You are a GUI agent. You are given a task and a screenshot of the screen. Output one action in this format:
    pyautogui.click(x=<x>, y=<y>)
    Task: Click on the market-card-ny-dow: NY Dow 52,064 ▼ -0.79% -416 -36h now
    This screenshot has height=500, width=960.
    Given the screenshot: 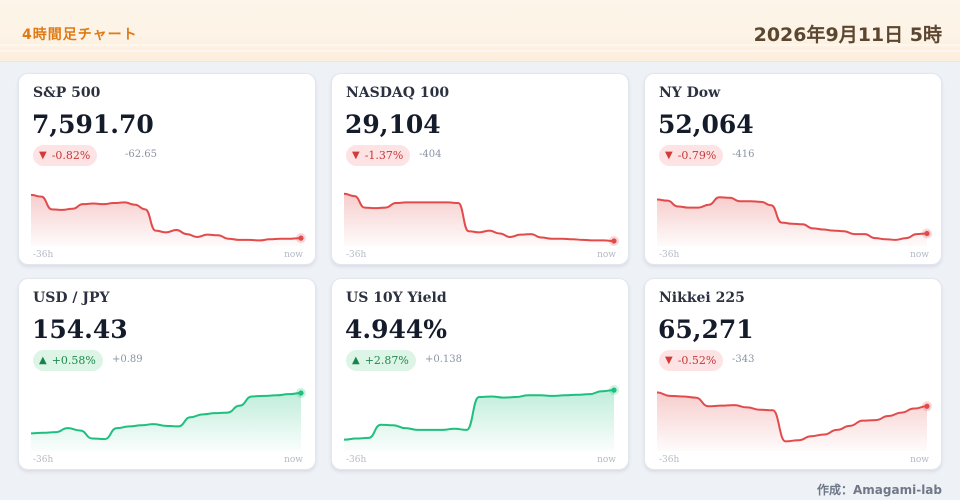 What is the action you would take?
    pyautogui.click(x=793, y=169)
    